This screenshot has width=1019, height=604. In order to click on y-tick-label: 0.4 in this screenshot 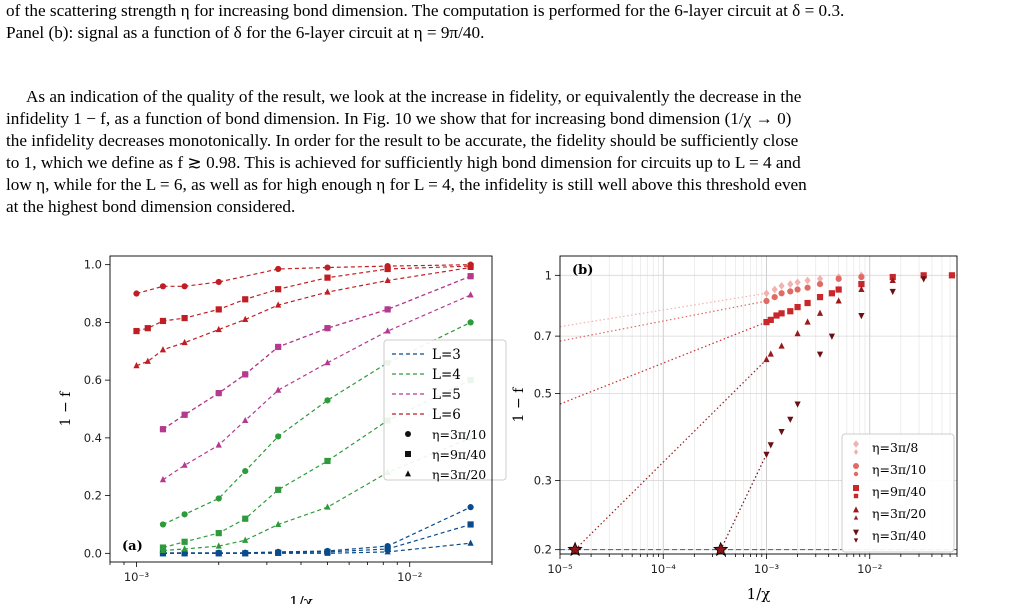, I will do `click(93, 438)`.